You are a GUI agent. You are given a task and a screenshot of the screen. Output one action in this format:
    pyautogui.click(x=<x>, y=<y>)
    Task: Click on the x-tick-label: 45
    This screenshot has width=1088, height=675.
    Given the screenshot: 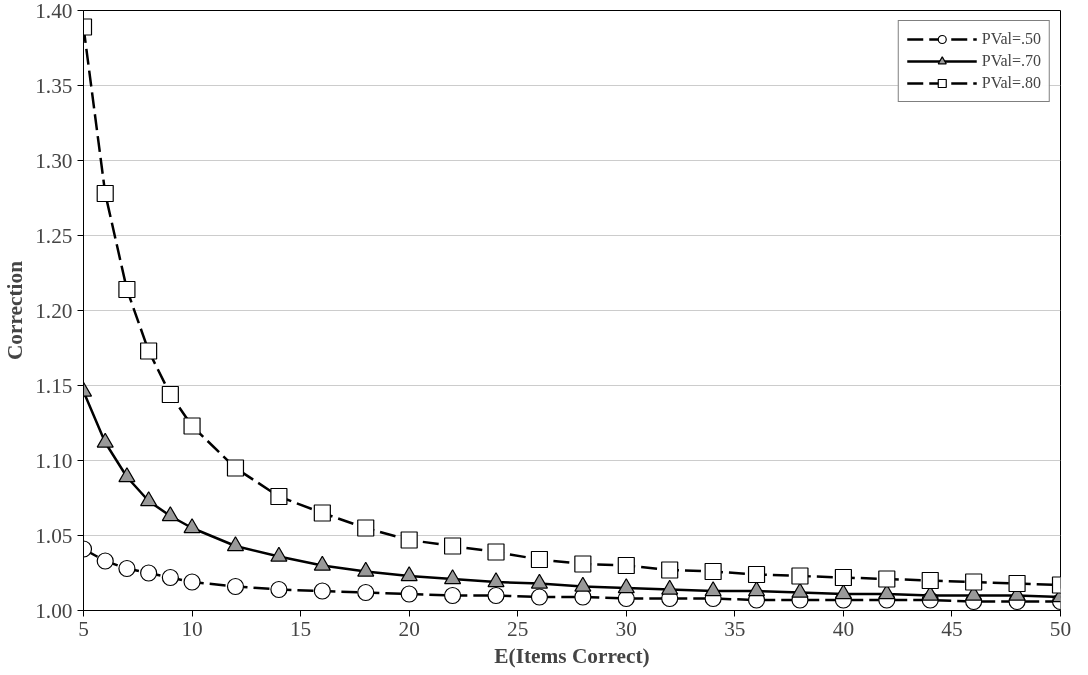 What is the action you would take?
    pyautogui.click(x=952, y=628)
    